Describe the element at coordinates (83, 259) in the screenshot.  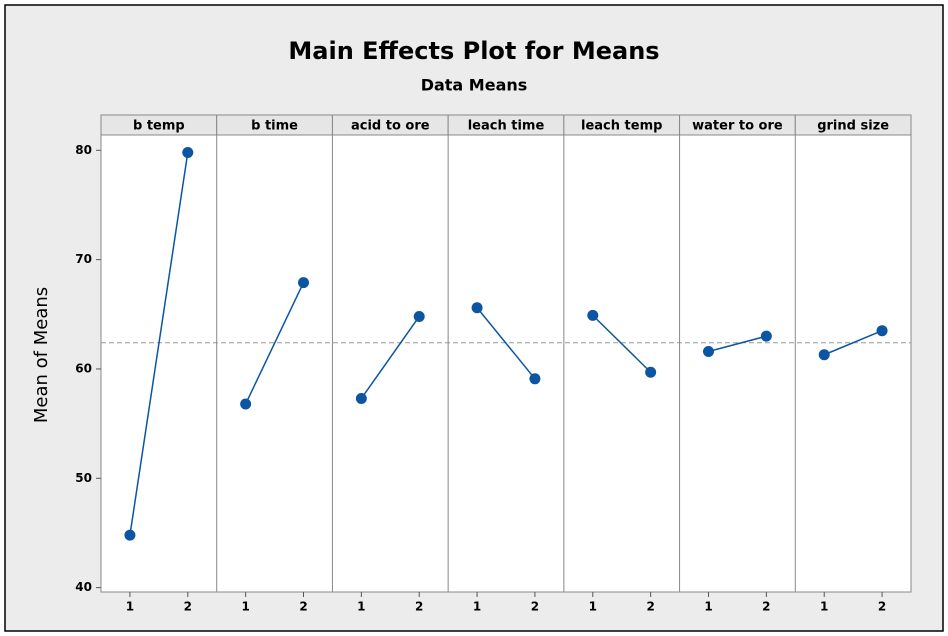
I see `y-tick-label: 70` at that location.